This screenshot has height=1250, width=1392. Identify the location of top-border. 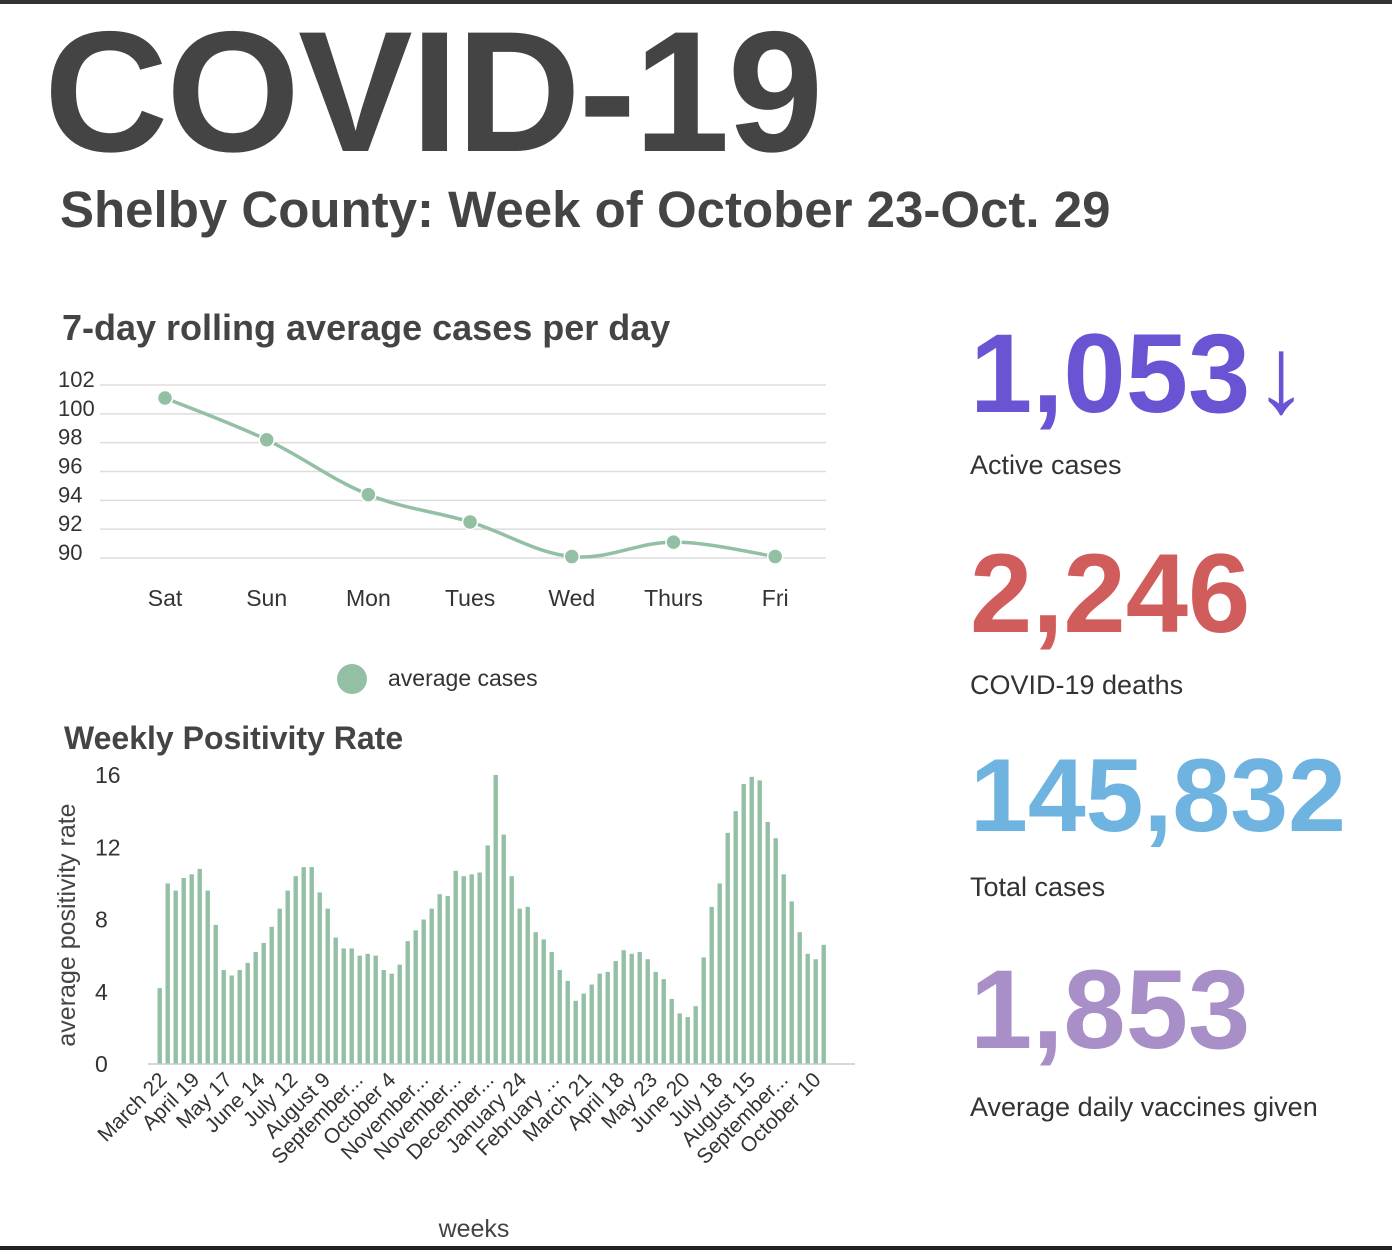
(696, 2).